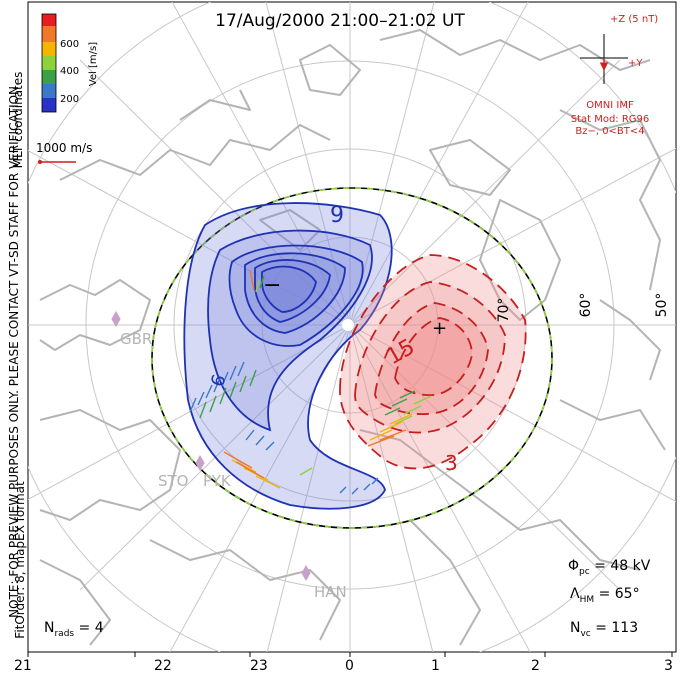  Describe the element at coordinates (610, 105) in the screenshot. I see `imf-source: OMNI IMF` at that location.